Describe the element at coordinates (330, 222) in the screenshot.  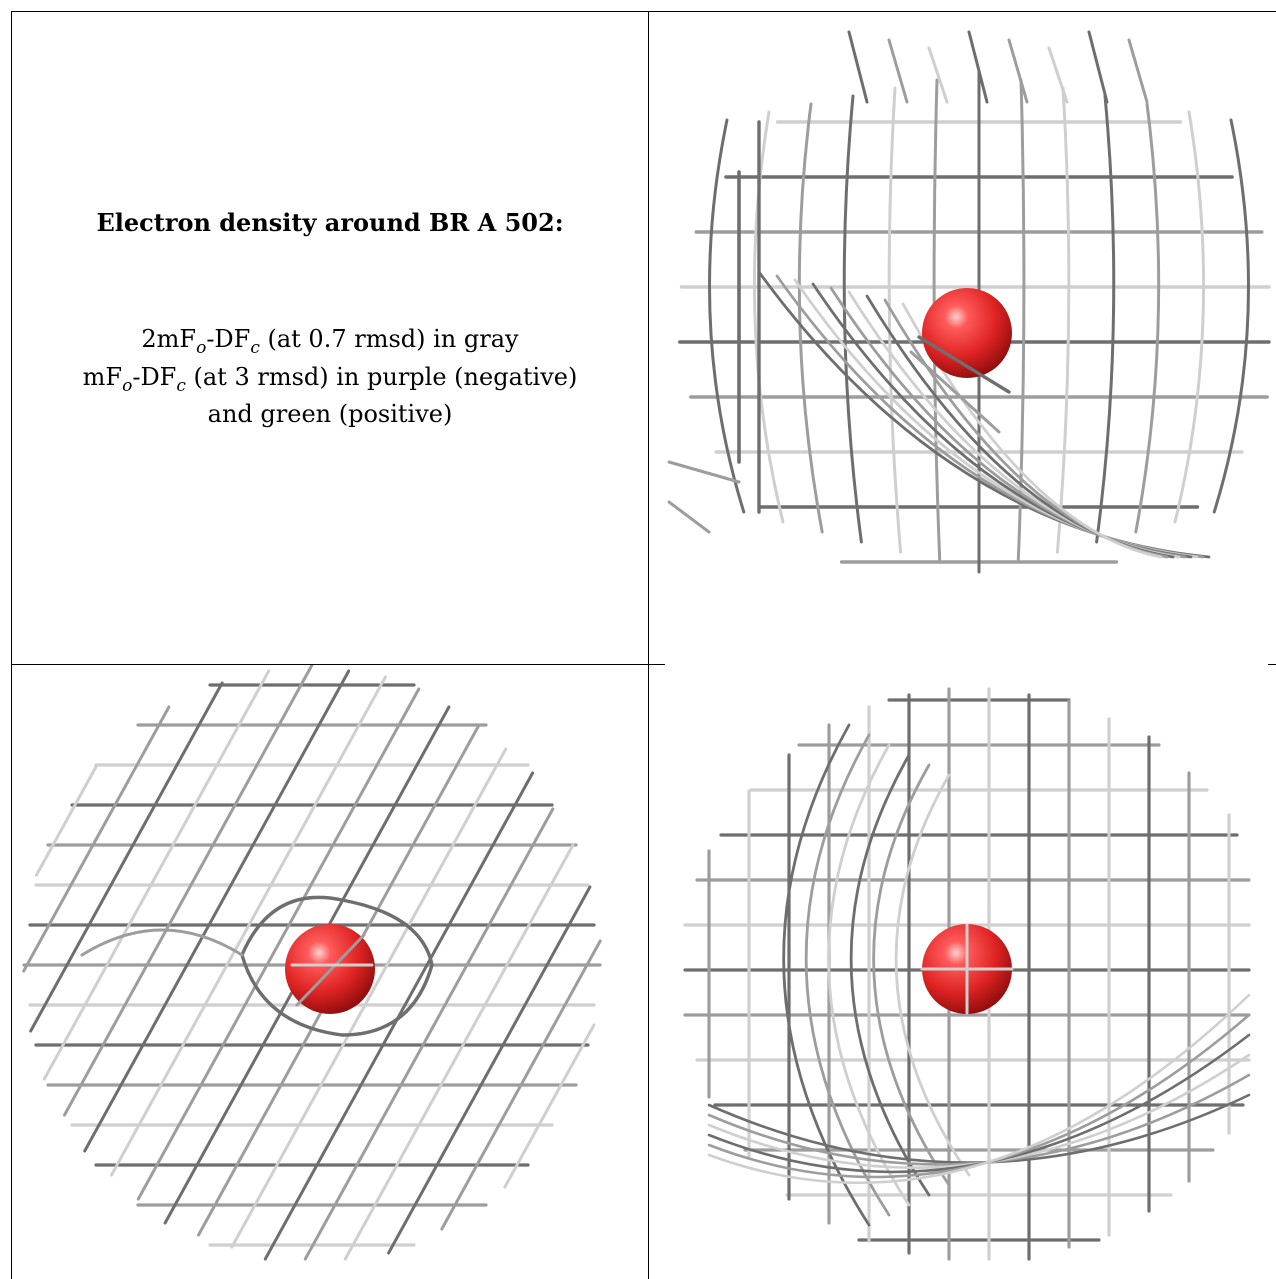
I see `caption-heading: Electron density around BR A 502:` at that location.